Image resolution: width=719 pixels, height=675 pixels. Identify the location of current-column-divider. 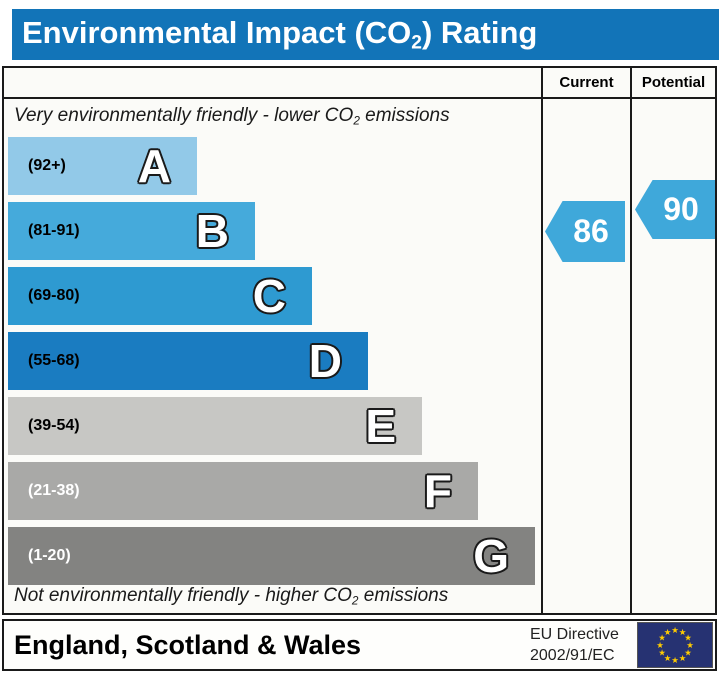
(542, 340).